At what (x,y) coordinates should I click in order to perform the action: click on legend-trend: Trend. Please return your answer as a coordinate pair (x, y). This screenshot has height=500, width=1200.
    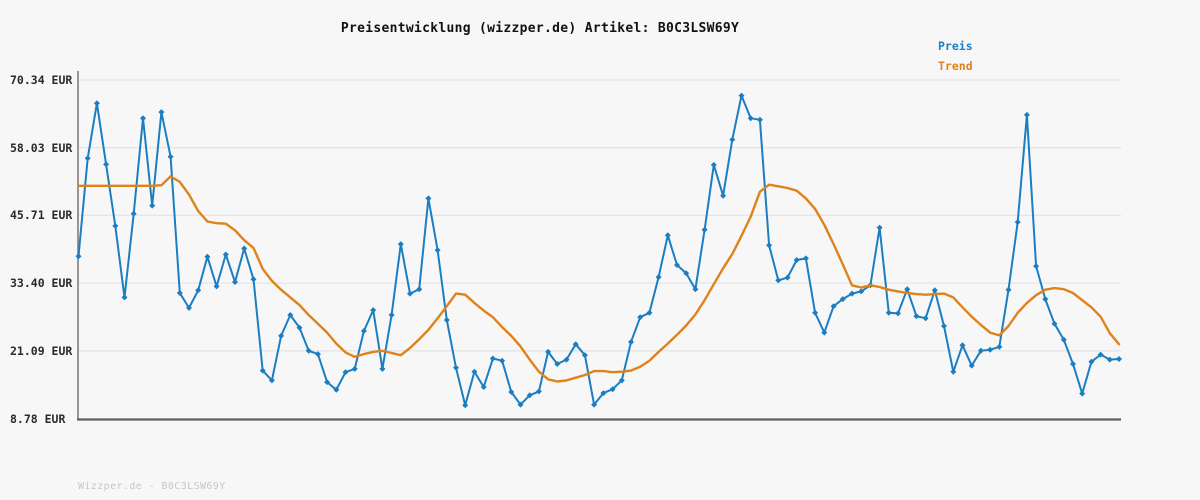
    Looking at the image, I should click on (955, 66).